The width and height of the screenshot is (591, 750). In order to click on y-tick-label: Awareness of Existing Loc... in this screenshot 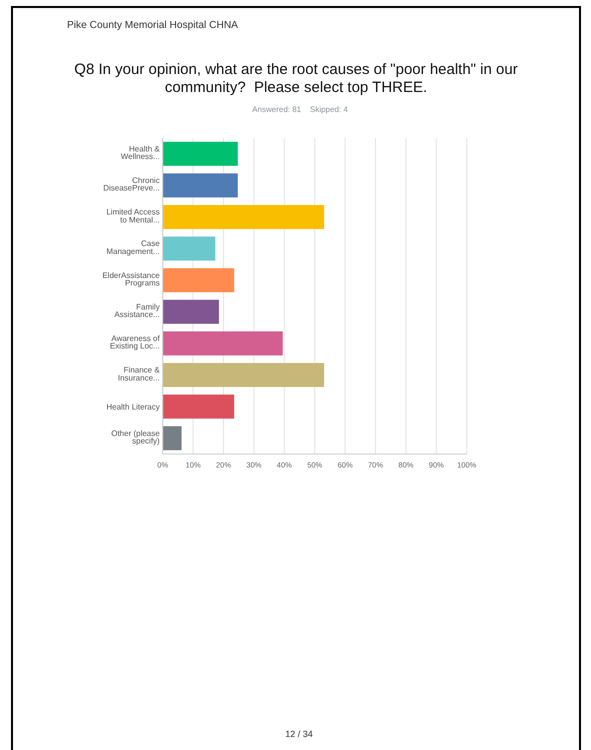, I will do `click(135, 342)`.